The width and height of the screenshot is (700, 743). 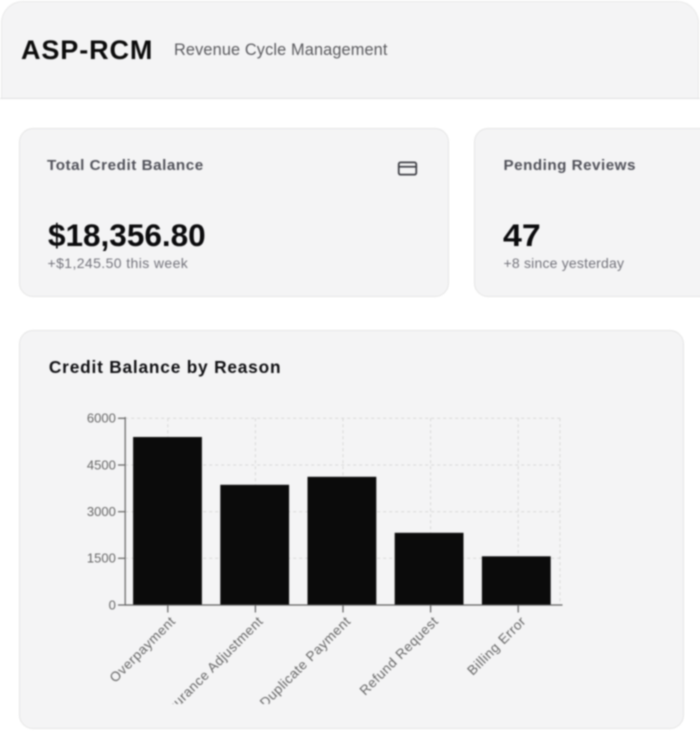 I want to click on svg-text: Duplicate Payment, so click(x=305, y=659).